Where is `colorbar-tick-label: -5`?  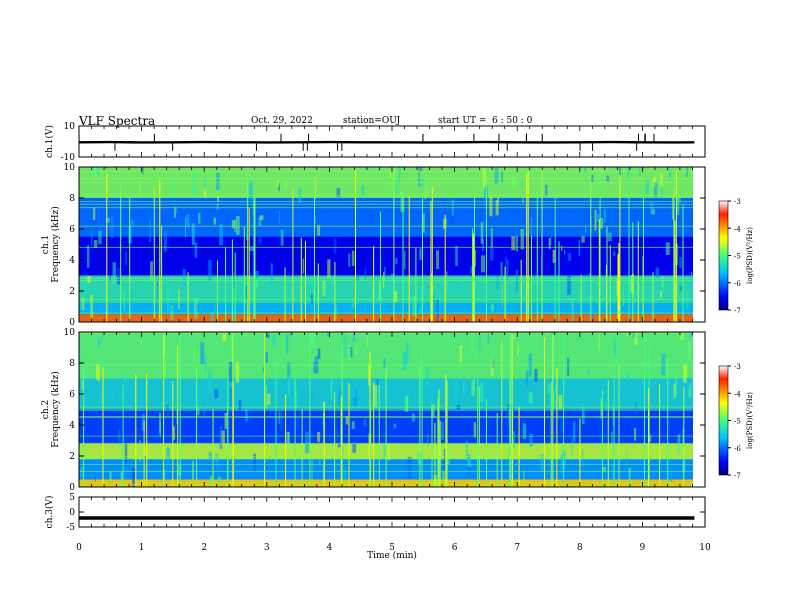
colorbar-tick-label: -5 is located at coordinates (737, 257).